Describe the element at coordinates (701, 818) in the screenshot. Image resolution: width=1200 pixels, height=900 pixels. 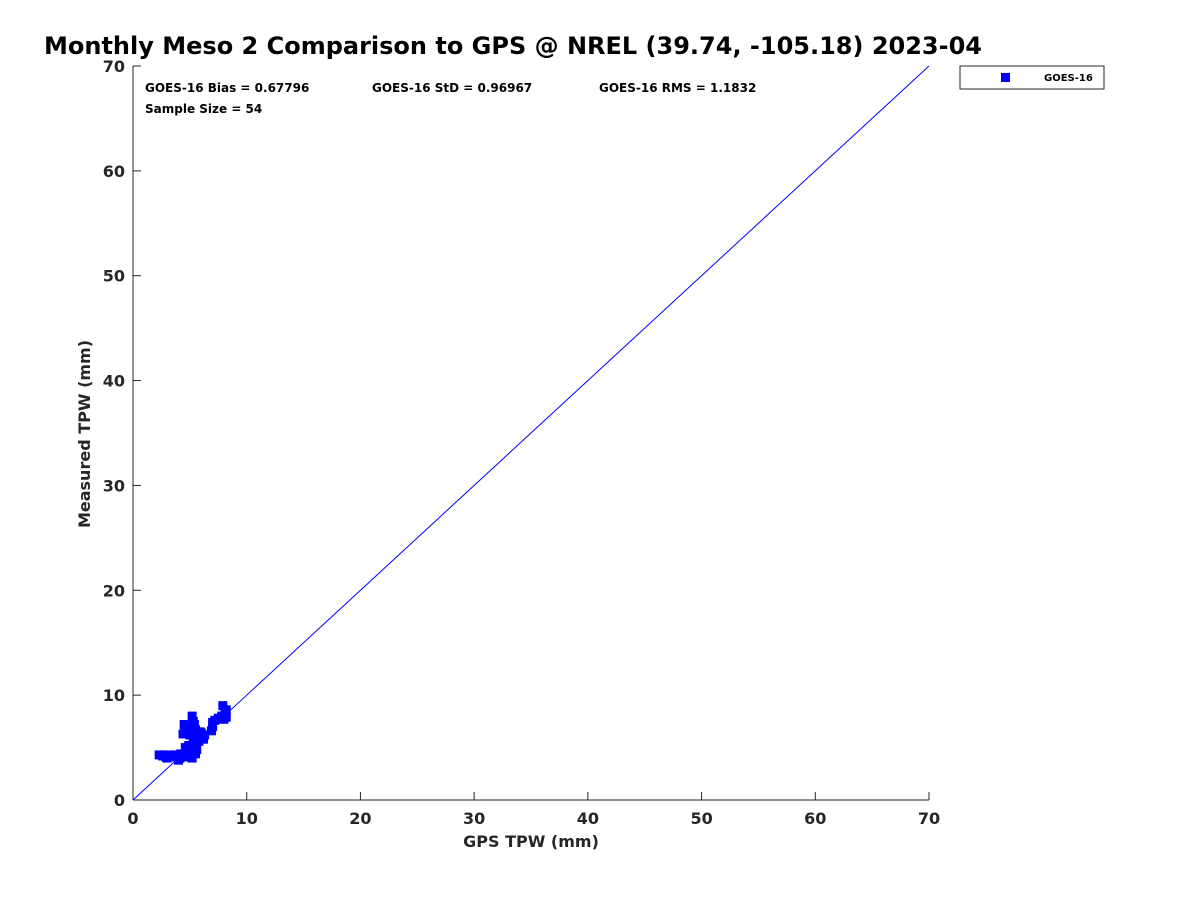
I see `x-tick-label: 50` at that location.